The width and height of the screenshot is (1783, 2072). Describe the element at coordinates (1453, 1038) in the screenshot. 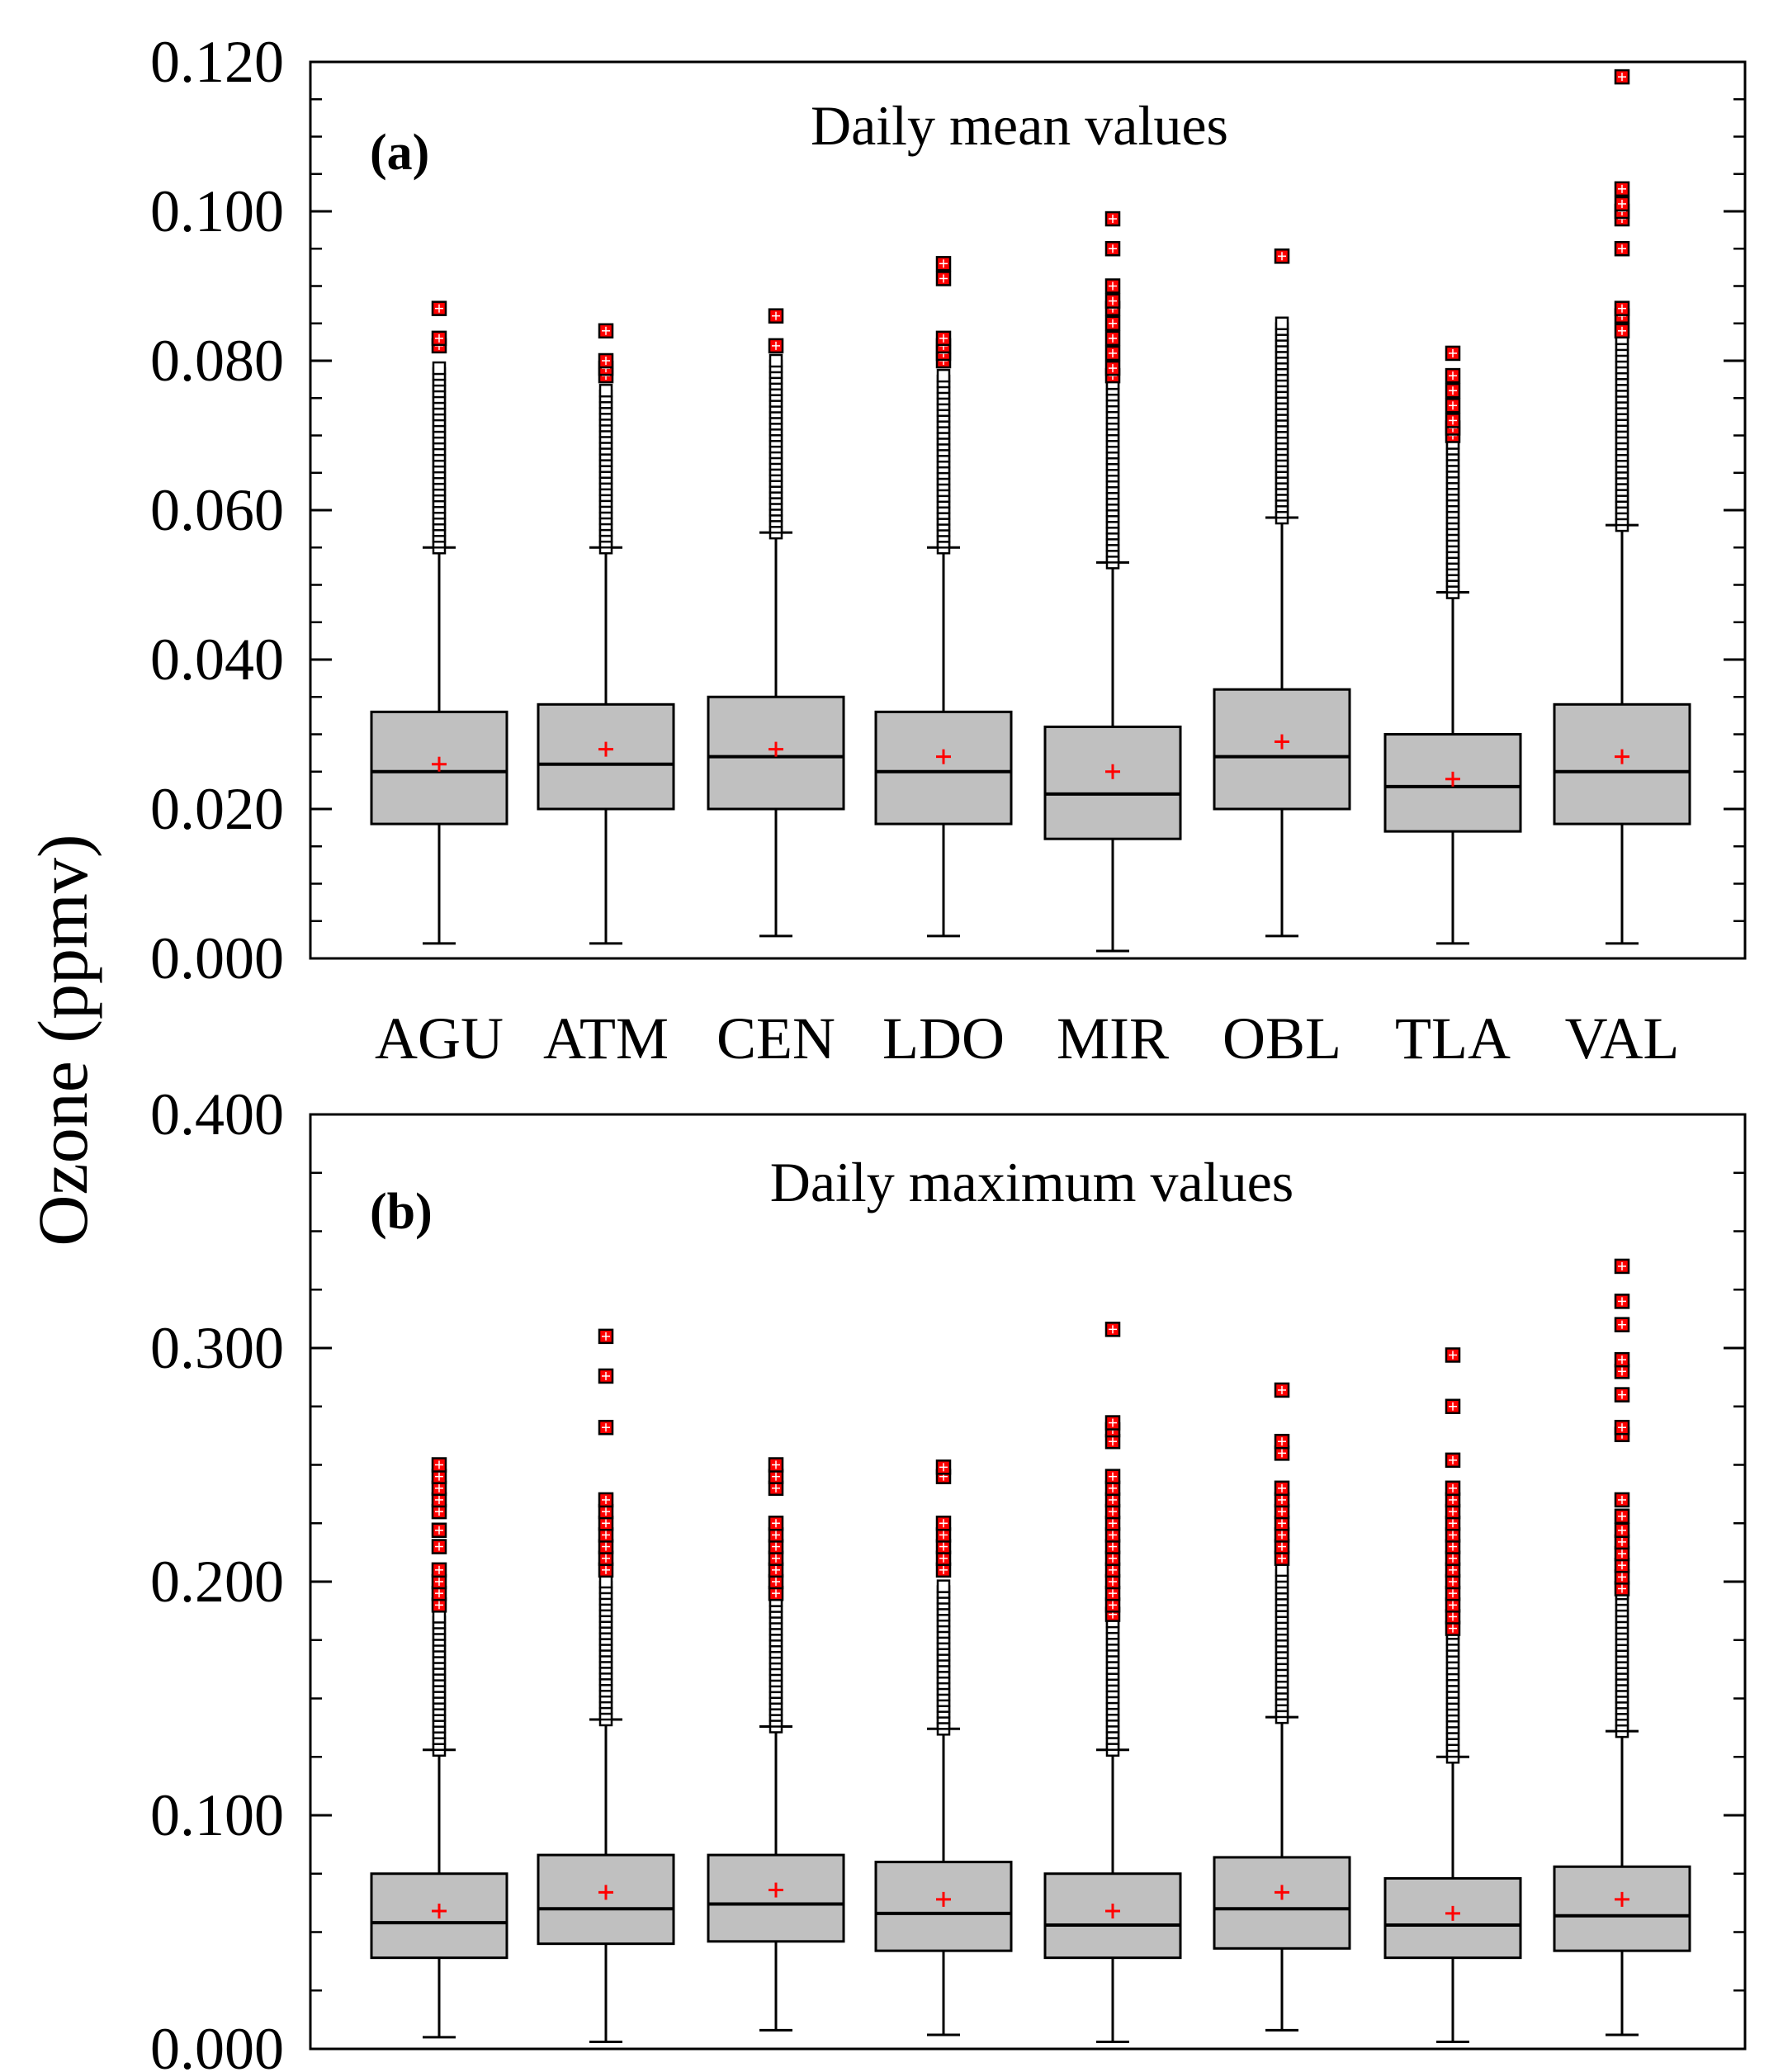

I see `category-label-tla: TLA` at that location.